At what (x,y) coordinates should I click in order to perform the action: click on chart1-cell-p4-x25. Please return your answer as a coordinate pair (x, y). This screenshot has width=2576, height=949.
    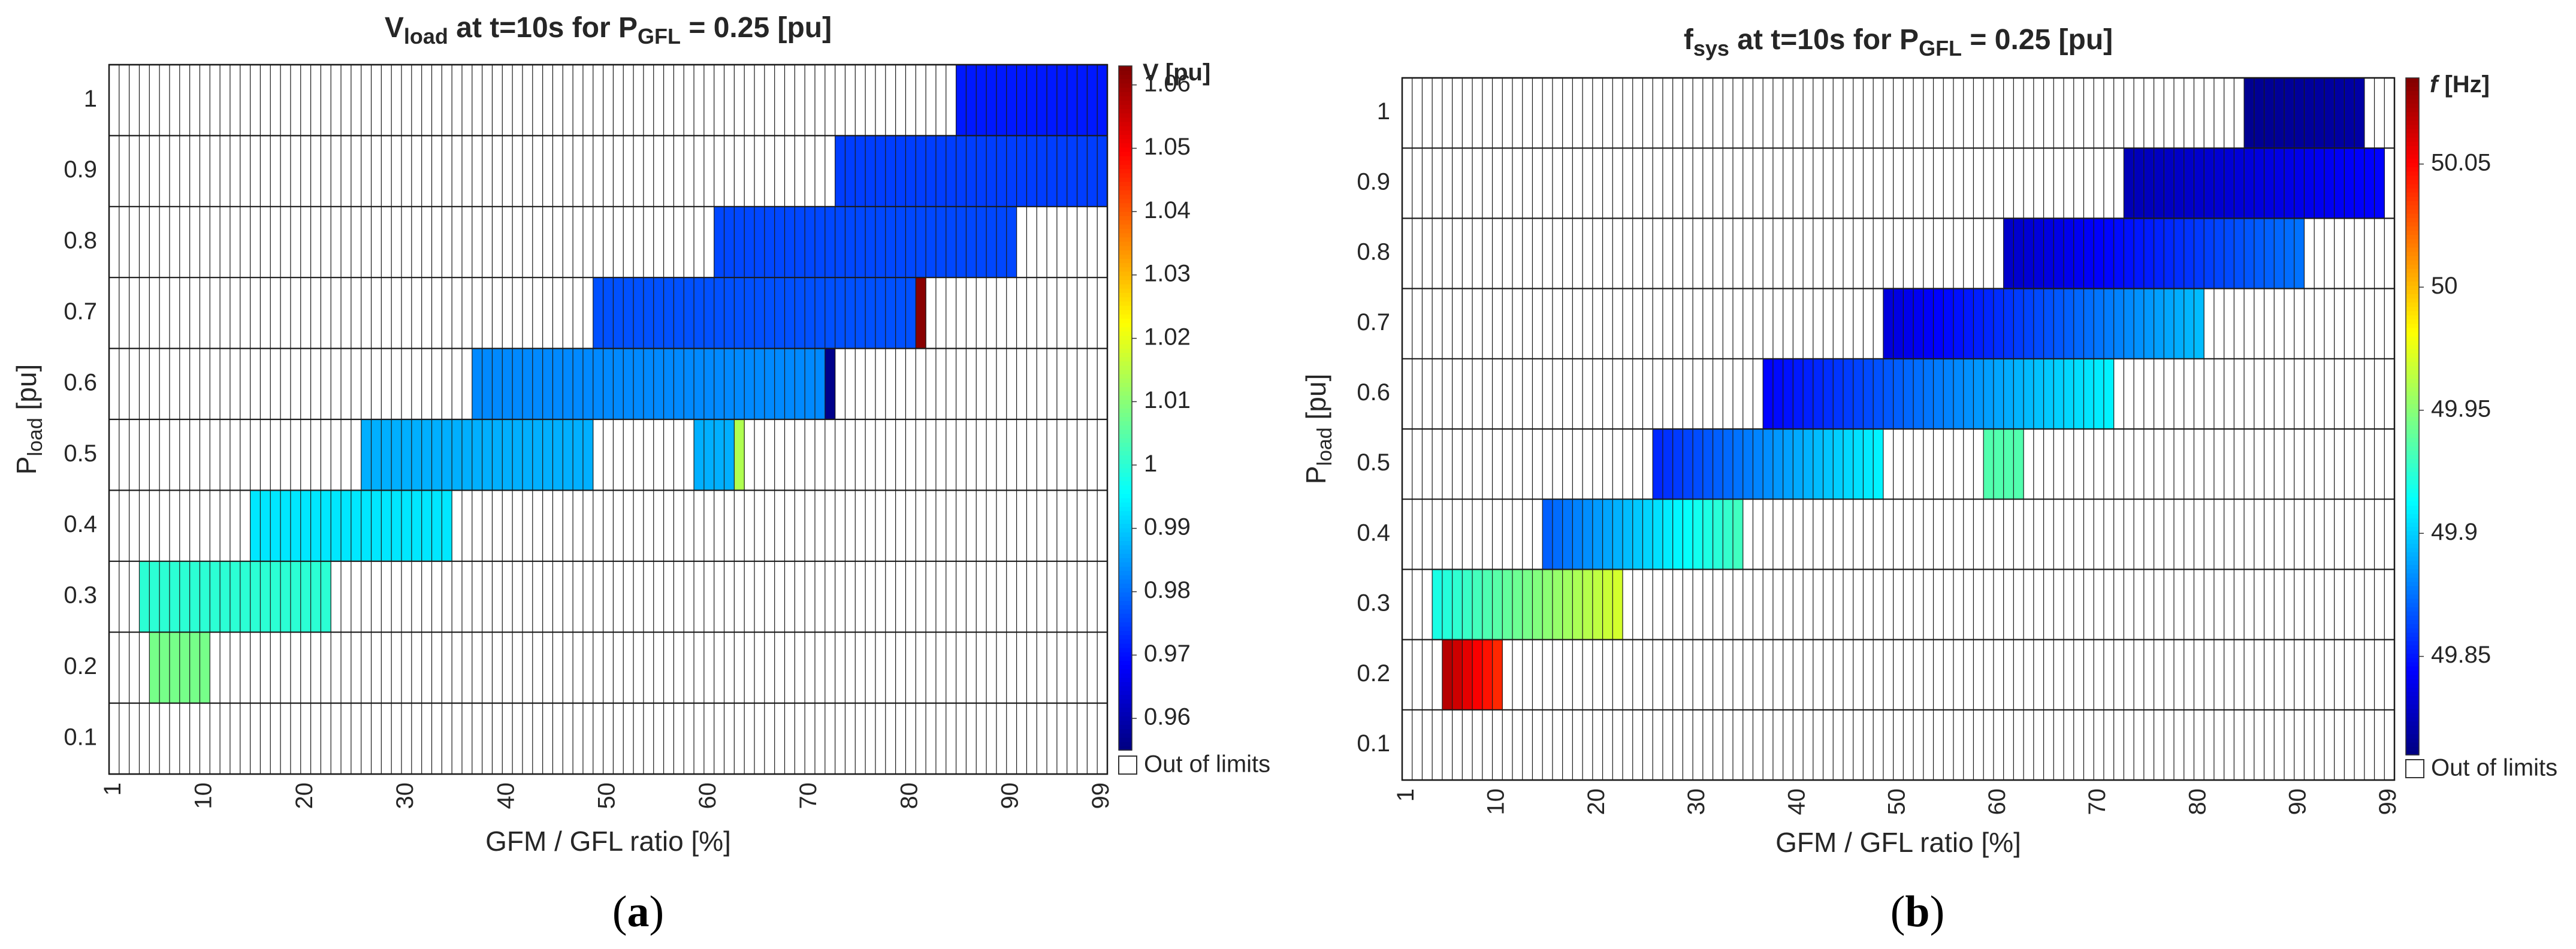
    Looking at the image, I should click on (1647, 534).